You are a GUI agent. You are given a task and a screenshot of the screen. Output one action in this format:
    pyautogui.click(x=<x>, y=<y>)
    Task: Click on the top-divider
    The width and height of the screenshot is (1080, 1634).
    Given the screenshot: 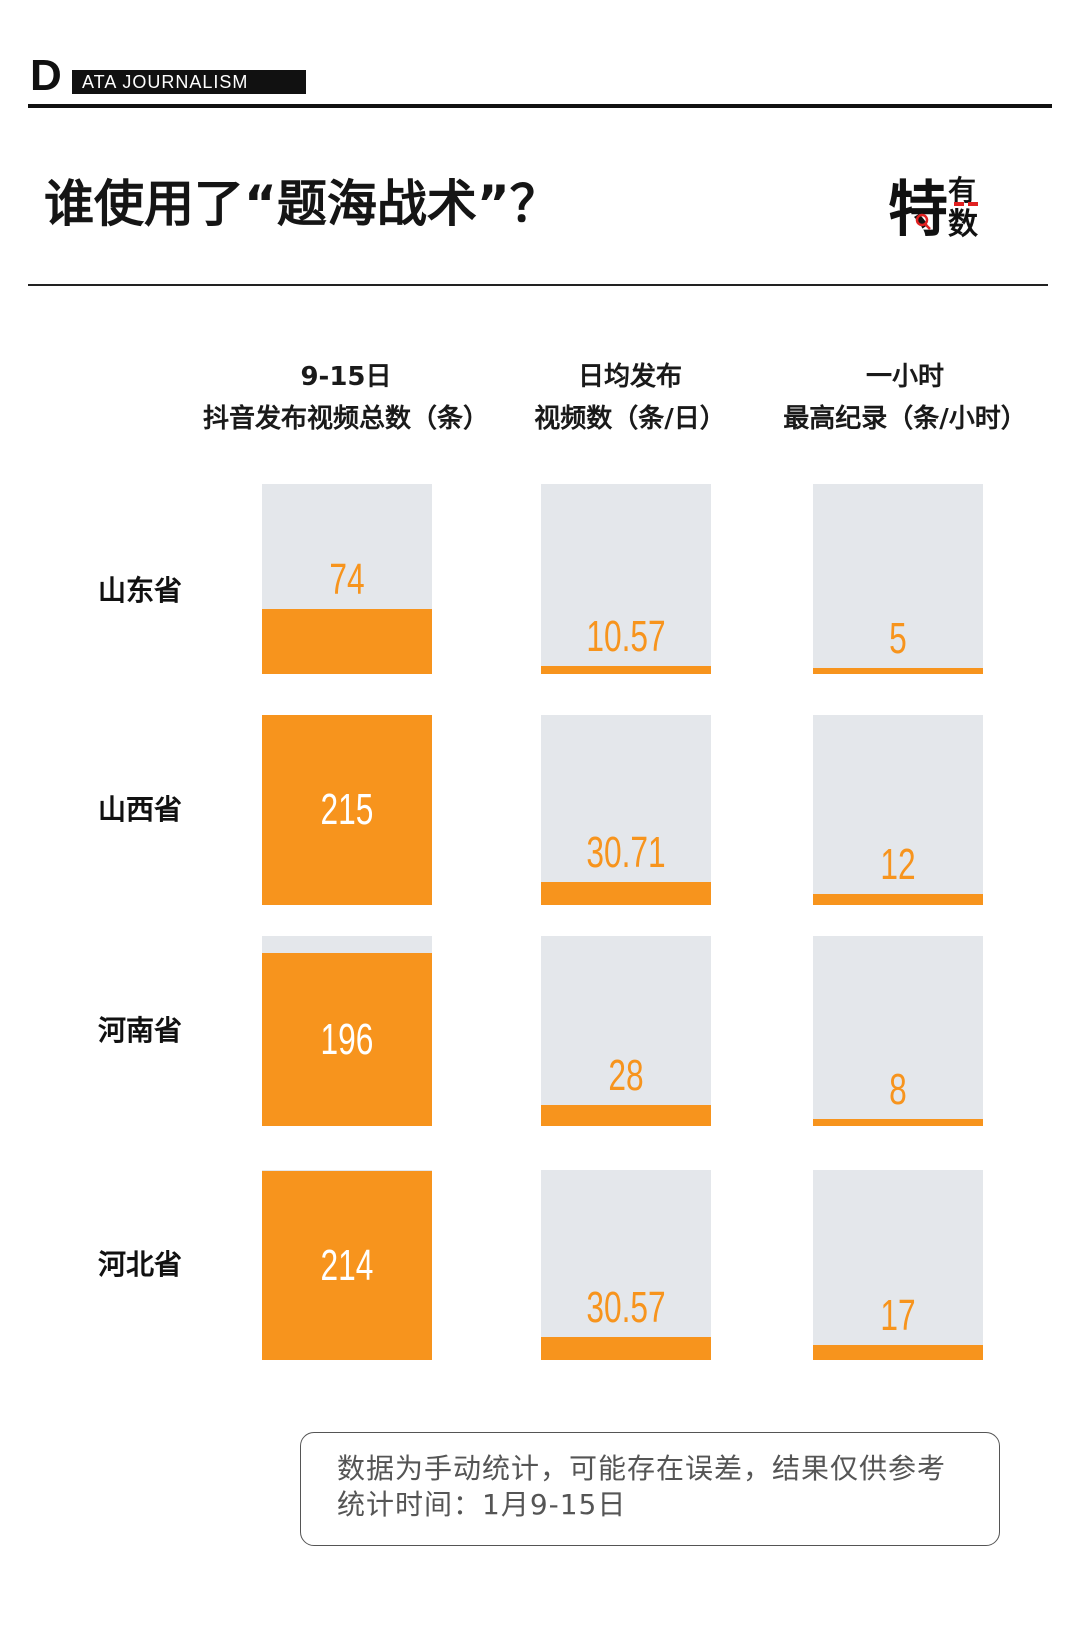 What is the action you would take?
    pyautogui.click(x=540, y=106)
    